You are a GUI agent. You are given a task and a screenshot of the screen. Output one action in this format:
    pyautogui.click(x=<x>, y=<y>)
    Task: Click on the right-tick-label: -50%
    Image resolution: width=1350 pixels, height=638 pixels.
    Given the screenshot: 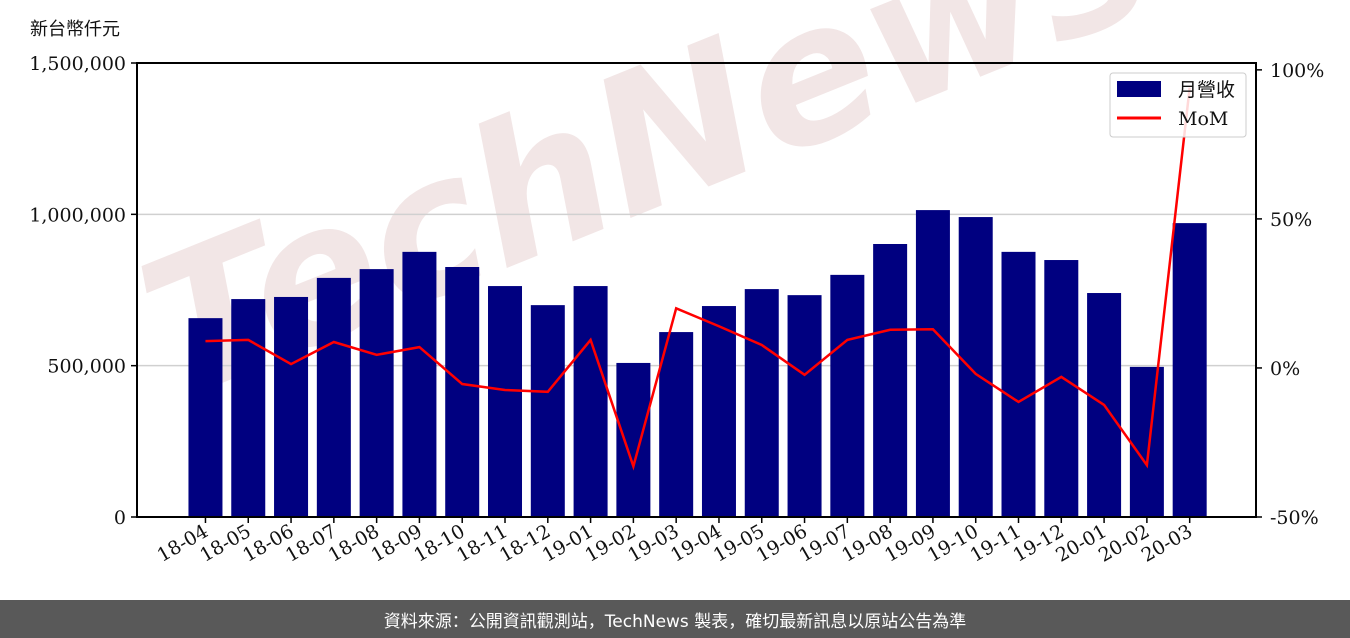 What is the action you would take?
    pyautogui.click(x=1294, y=518)
    